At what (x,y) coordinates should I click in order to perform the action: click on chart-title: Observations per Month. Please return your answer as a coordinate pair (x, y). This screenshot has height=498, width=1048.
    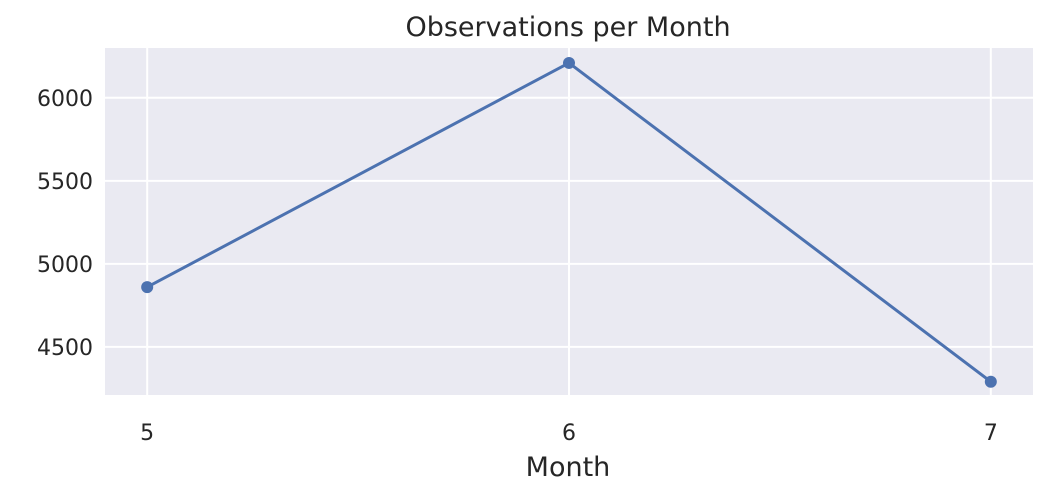
    Looking at the image, I should click on (567, 27).